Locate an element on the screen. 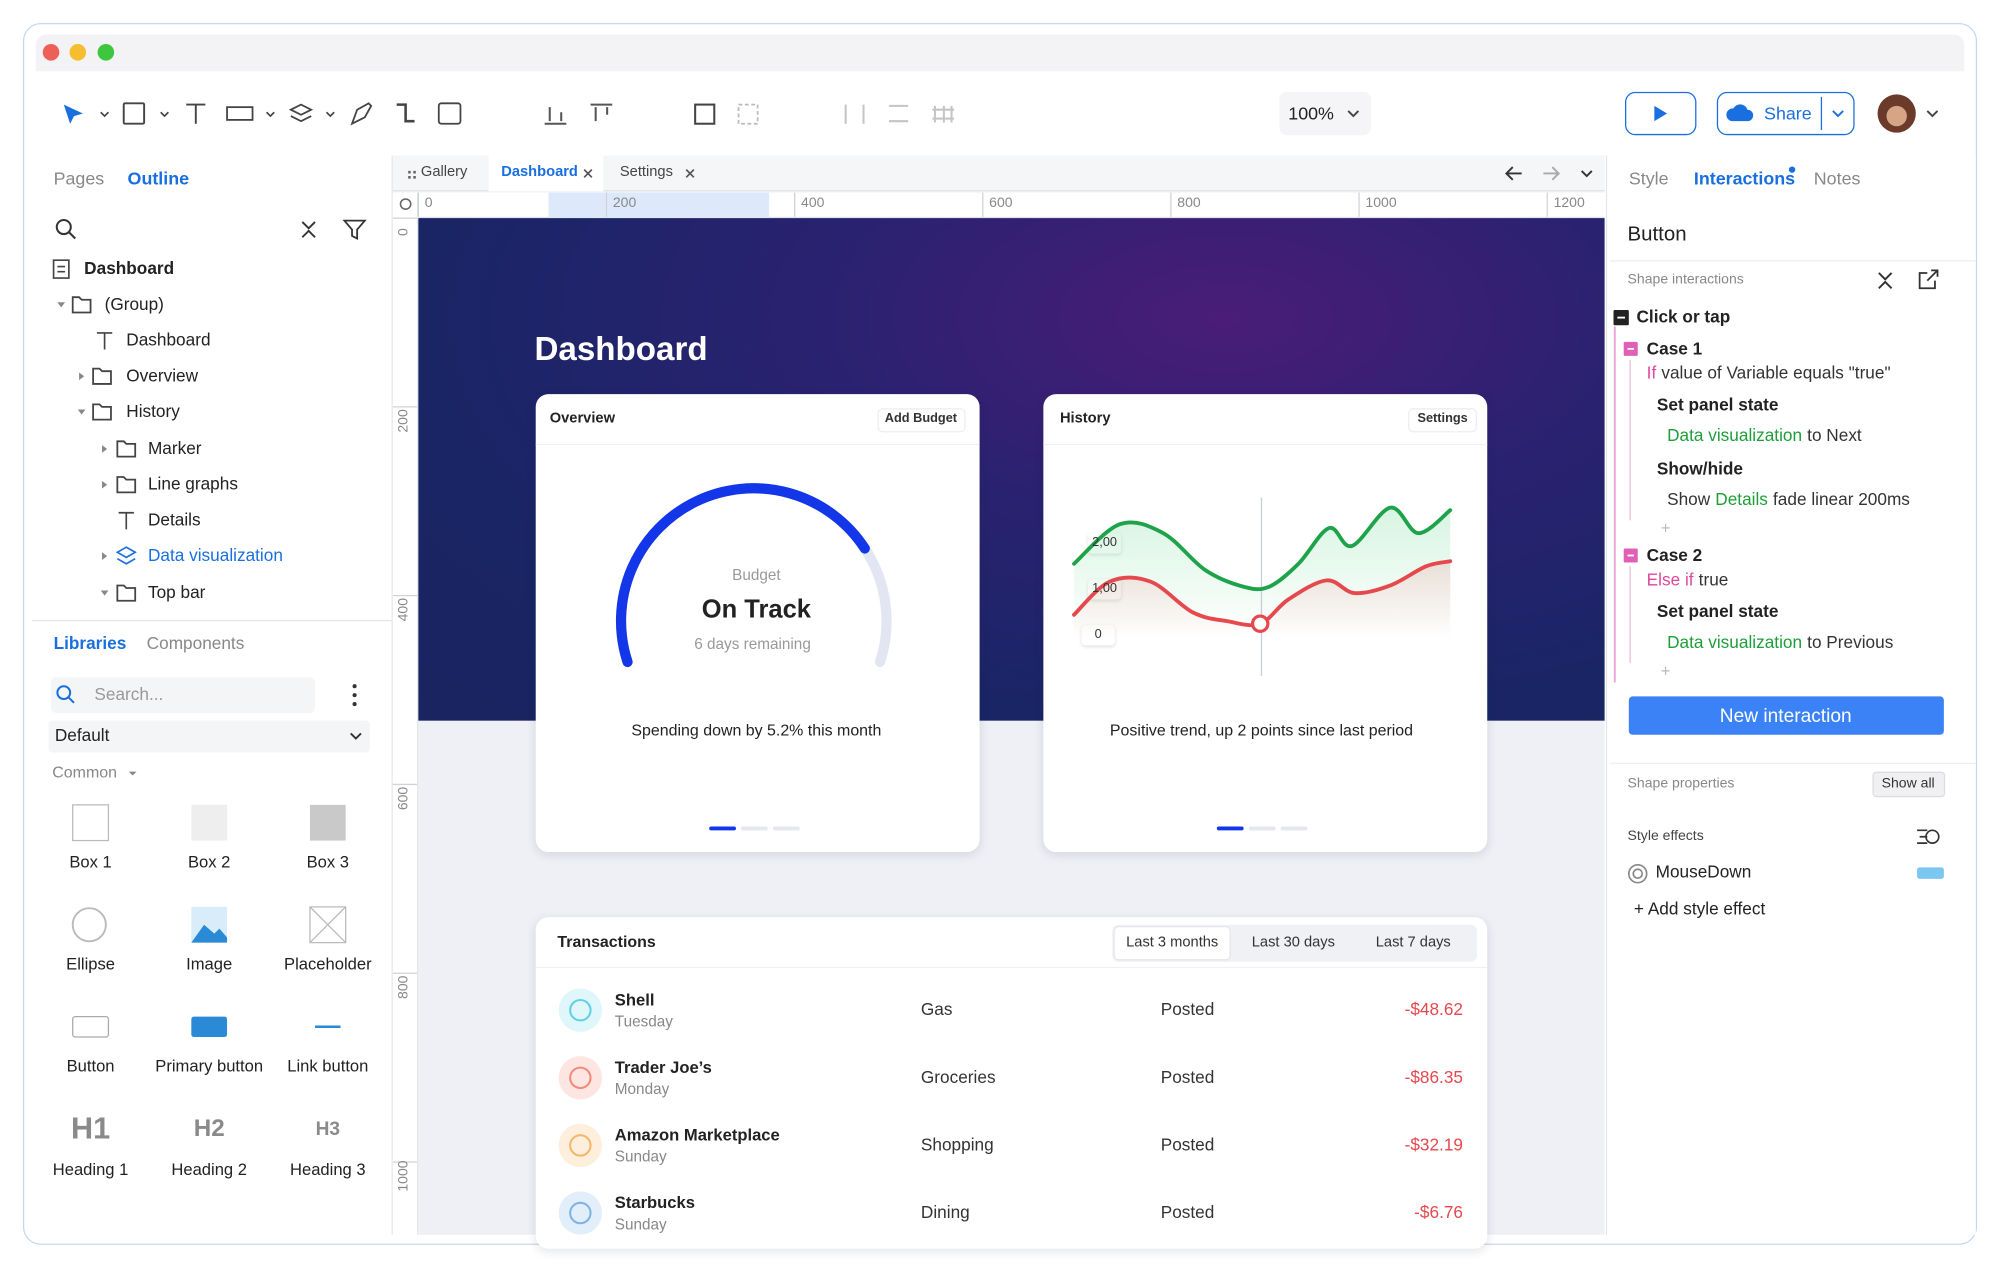 This screenshot has height=1268, width=2000. tool-layers is located at coordinates (301, 113).